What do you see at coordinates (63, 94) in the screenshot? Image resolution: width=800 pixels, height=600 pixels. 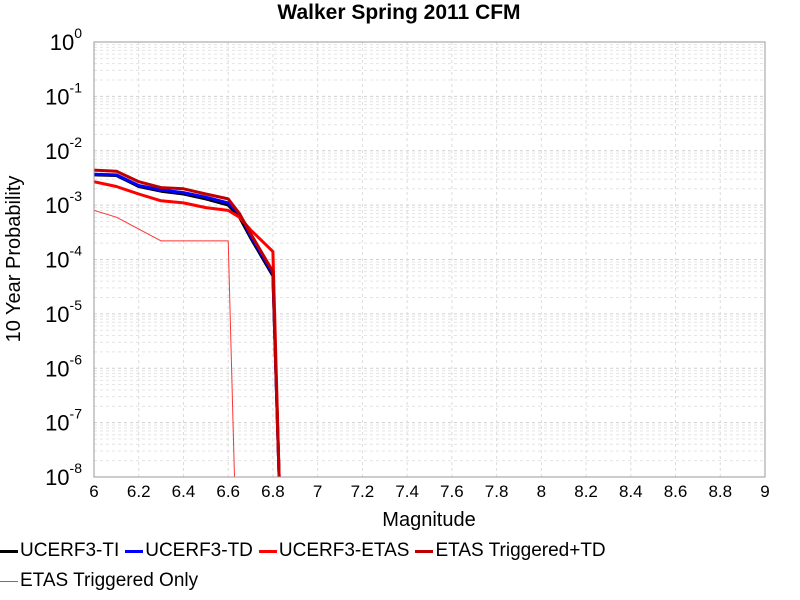 I see `y-tick-label: 10⁻¹` at bounding box center [63, 94].